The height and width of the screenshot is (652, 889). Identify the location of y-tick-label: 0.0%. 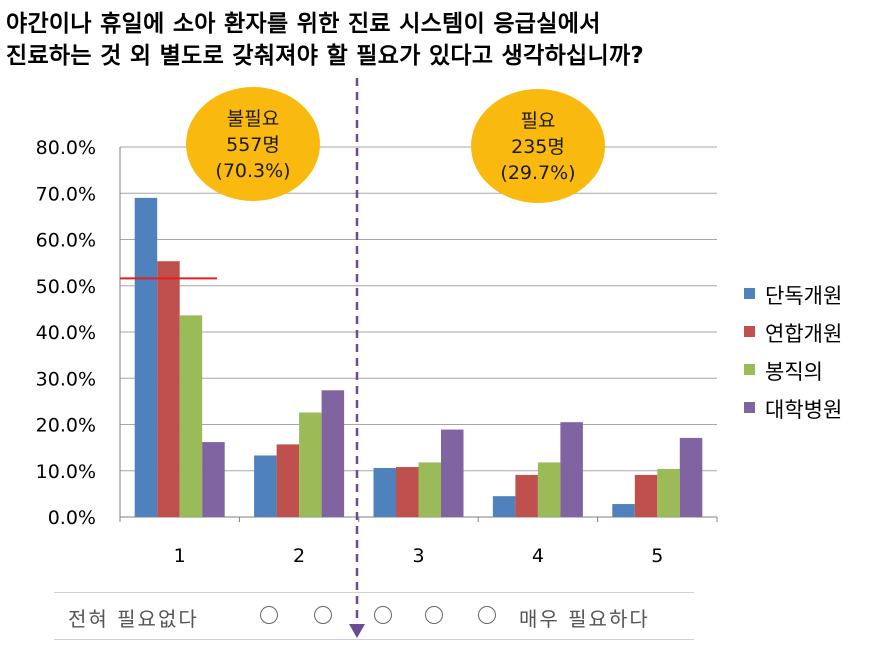
(72, 518).